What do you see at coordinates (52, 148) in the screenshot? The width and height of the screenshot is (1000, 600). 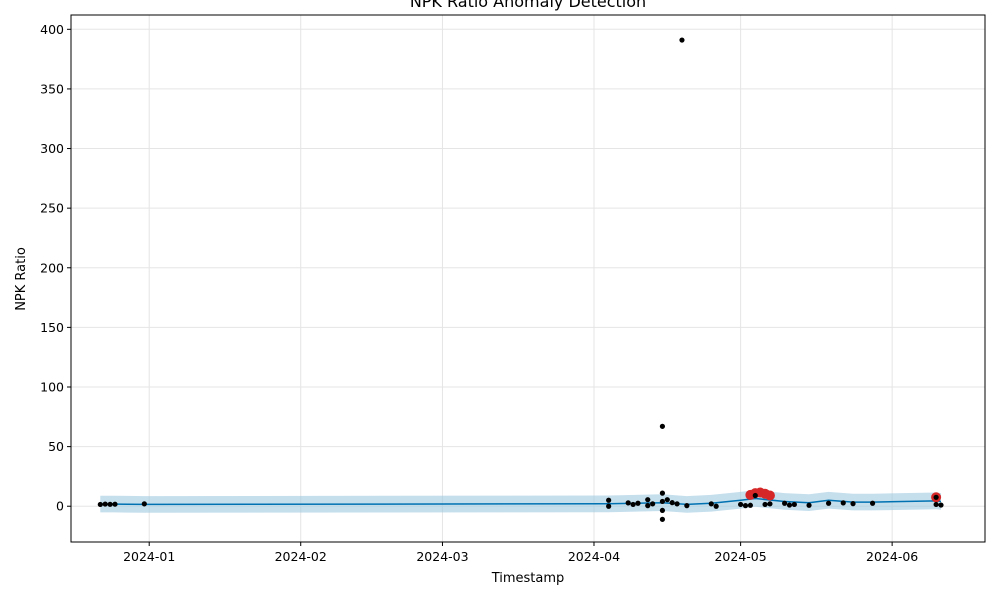 I see `y-tick-label: 300` at bounding box center [52, 148].